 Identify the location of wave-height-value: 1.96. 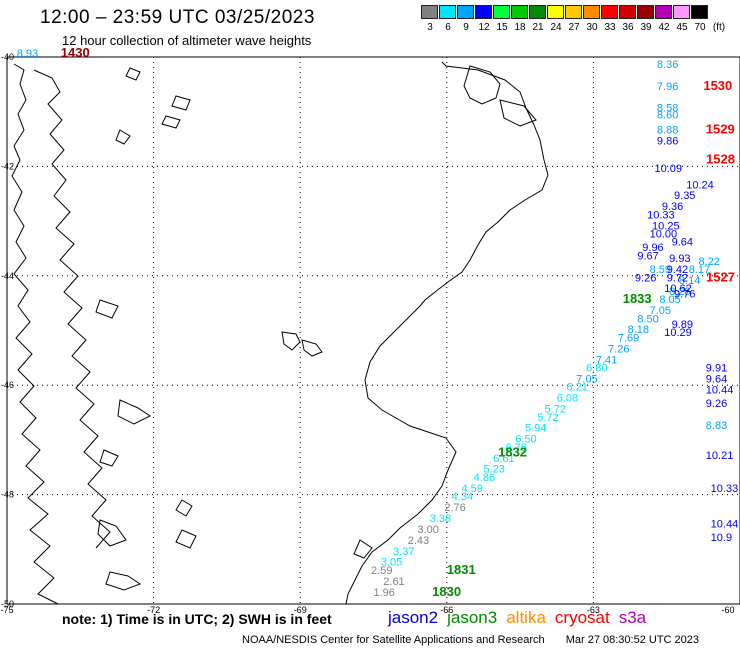
(384, 593).